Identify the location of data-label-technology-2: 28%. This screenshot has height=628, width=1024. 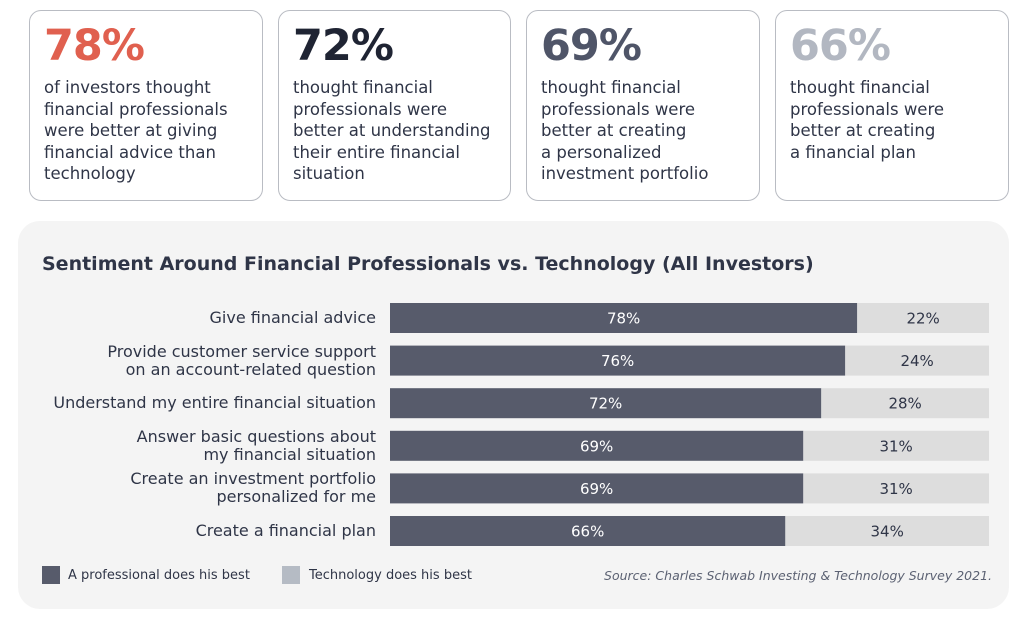
(904, 404).